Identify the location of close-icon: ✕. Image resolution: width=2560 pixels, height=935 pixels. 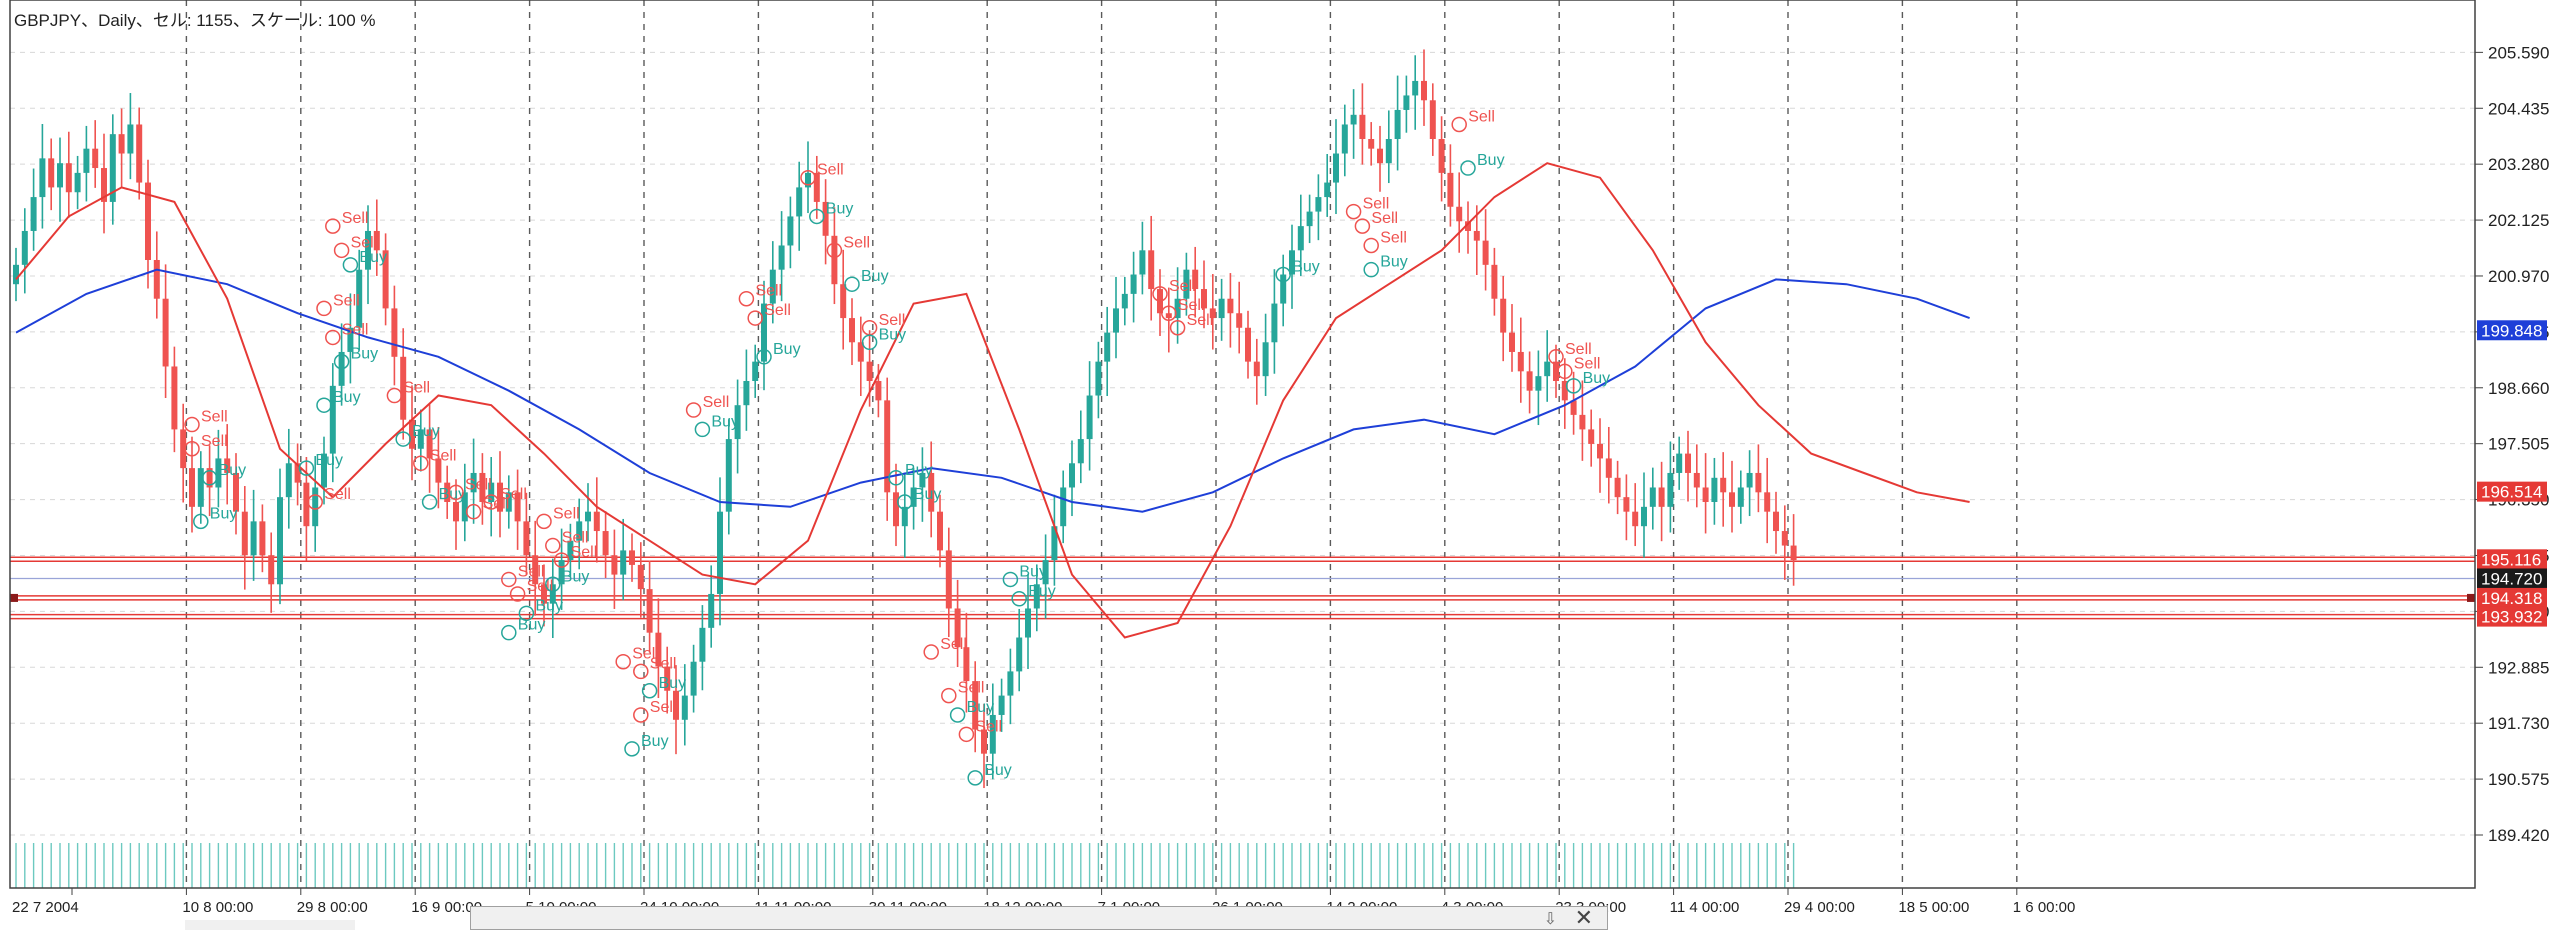
(1583, 918).